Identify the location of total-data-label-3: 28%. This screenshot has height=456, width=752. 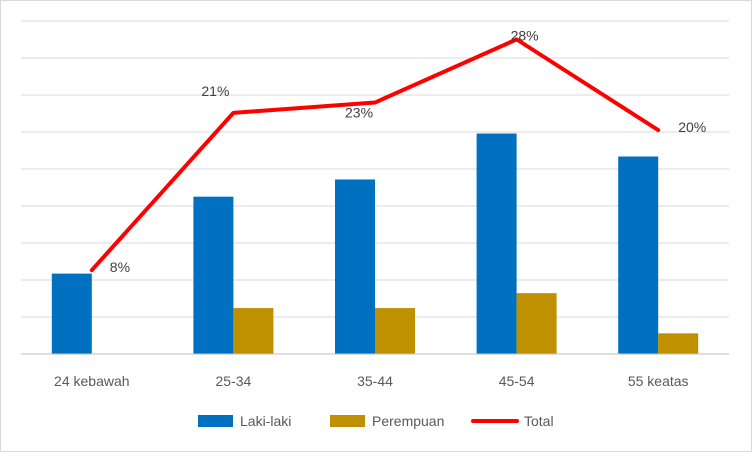
(525, 35).